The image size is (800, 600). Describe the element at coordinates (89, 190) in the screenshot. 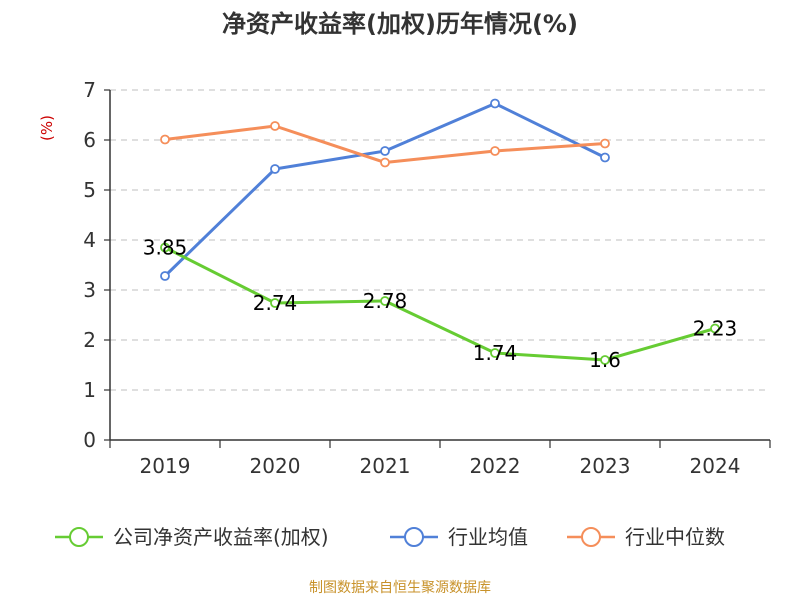

I see `y-tick-label: 5` at that location.